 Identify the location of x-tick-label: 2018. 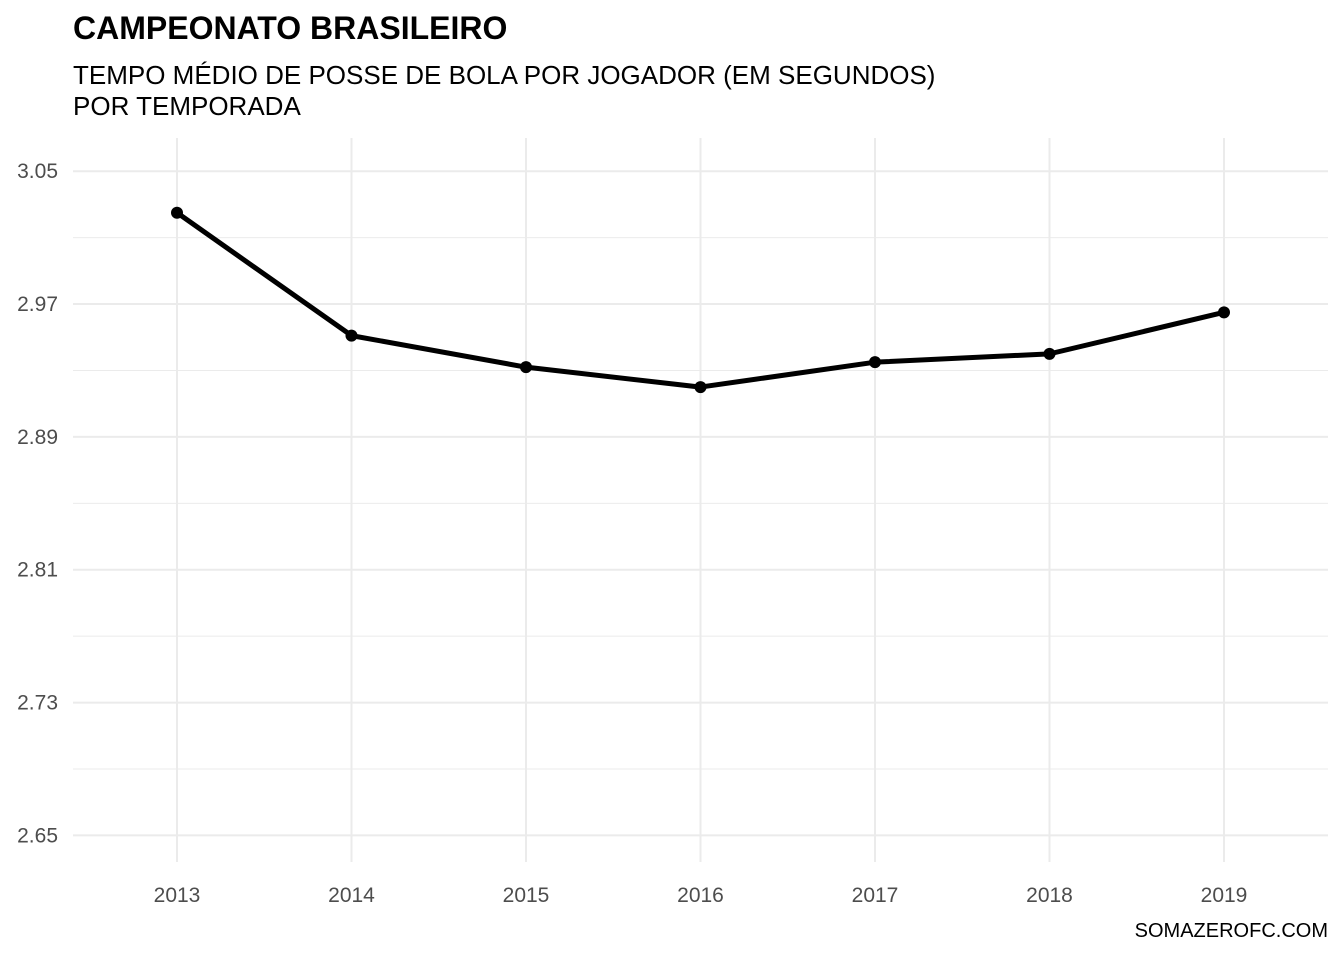
(1049, 895).